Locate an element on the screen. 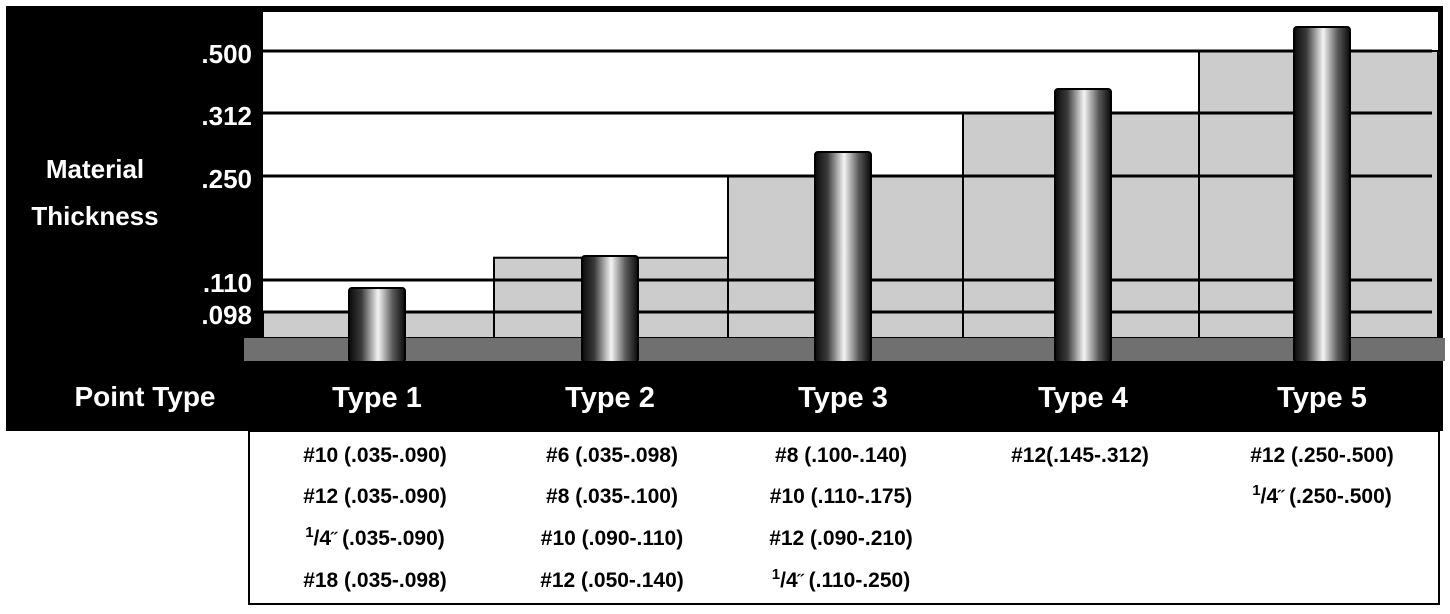 Image resolution: width=1450 pixels, height=614 pixels. y-axis-label-line1: Material is located at coordinates (95, 169).